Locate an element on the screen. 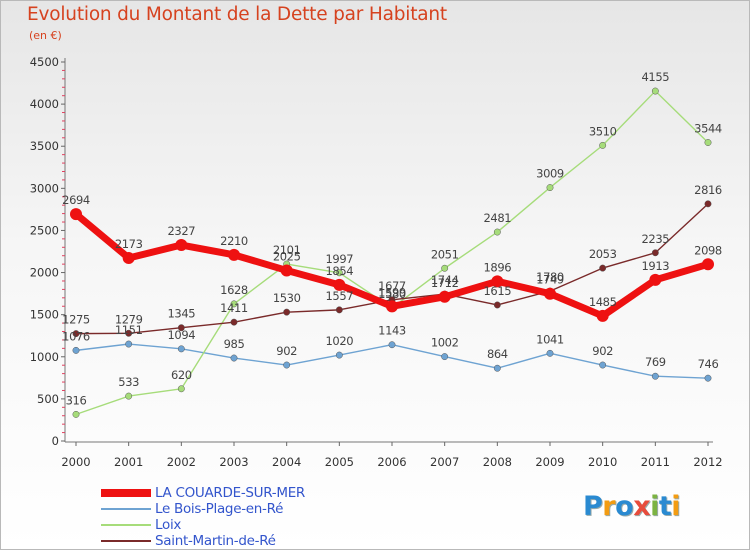 This screenshot has height=550, width=750. data-label: 1599 is located at coordinates (392, 292).